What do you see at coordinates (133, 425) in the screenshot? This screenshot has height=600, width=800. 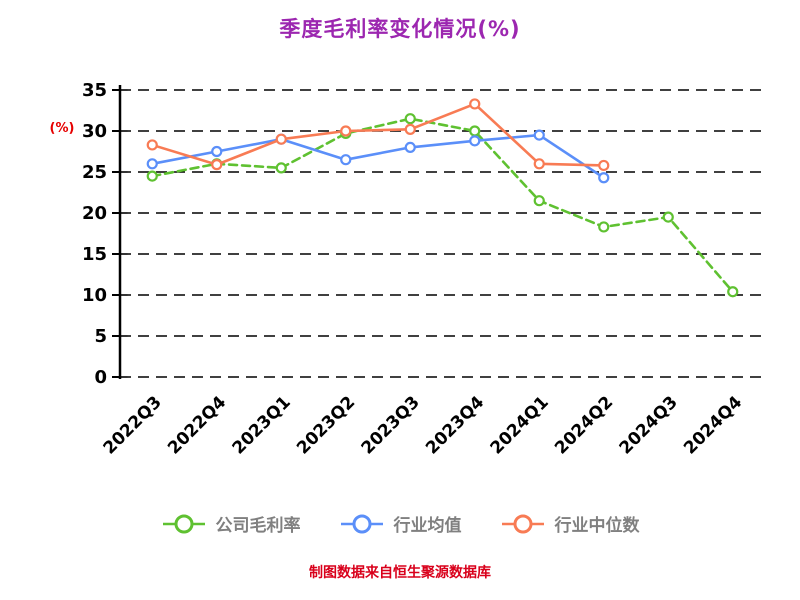 I see `x-tick-label: 2022Q3` at bounding box center [133, 425].